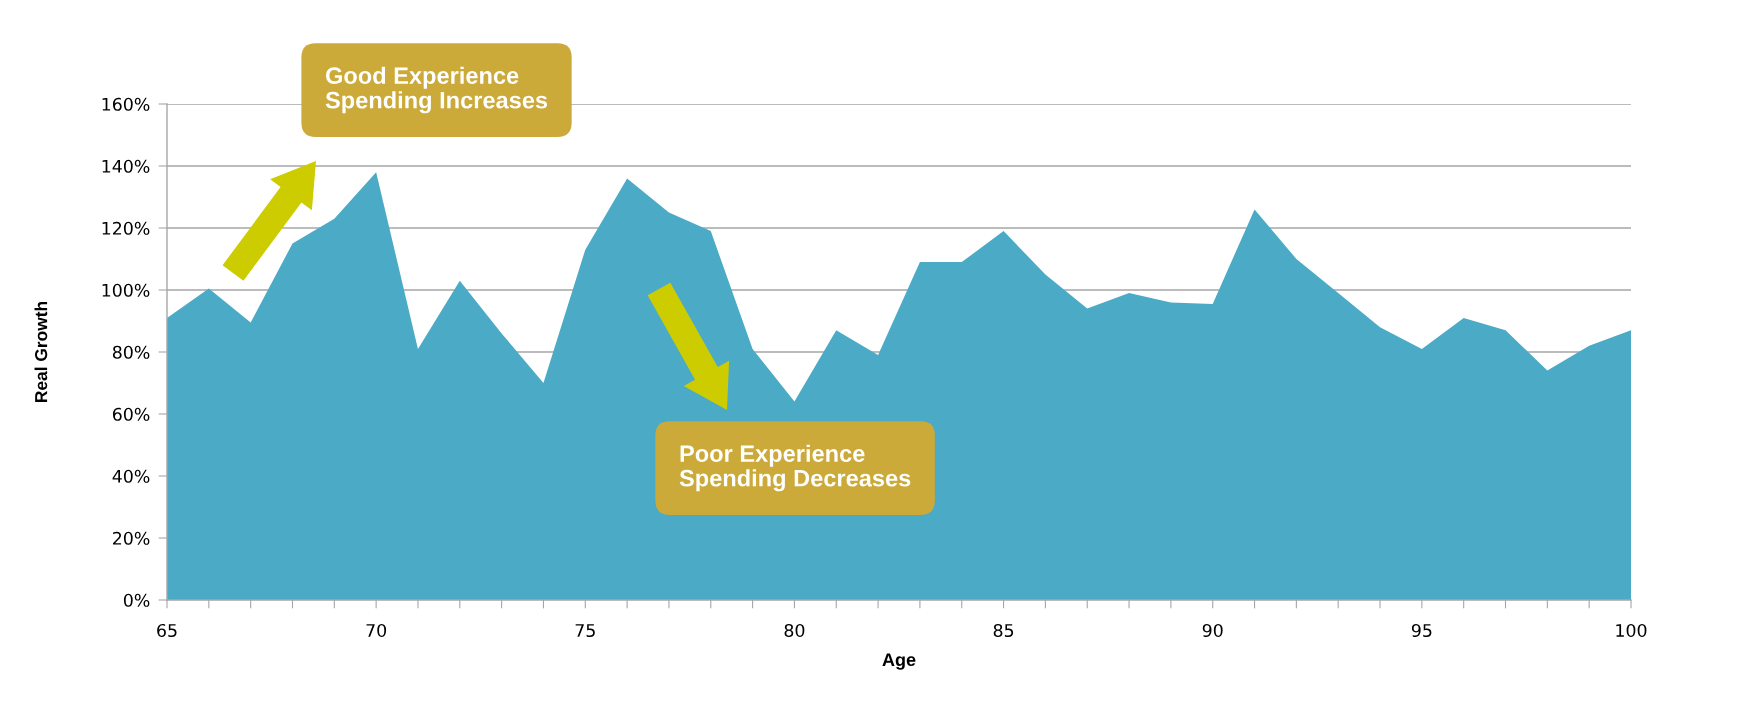 The height and width of the screenshot is (727, 1737). What do you see at coordinates (131, 538) in the screenshot?
I see `y-tick-label: 20%` at bounding box center [131, 538].